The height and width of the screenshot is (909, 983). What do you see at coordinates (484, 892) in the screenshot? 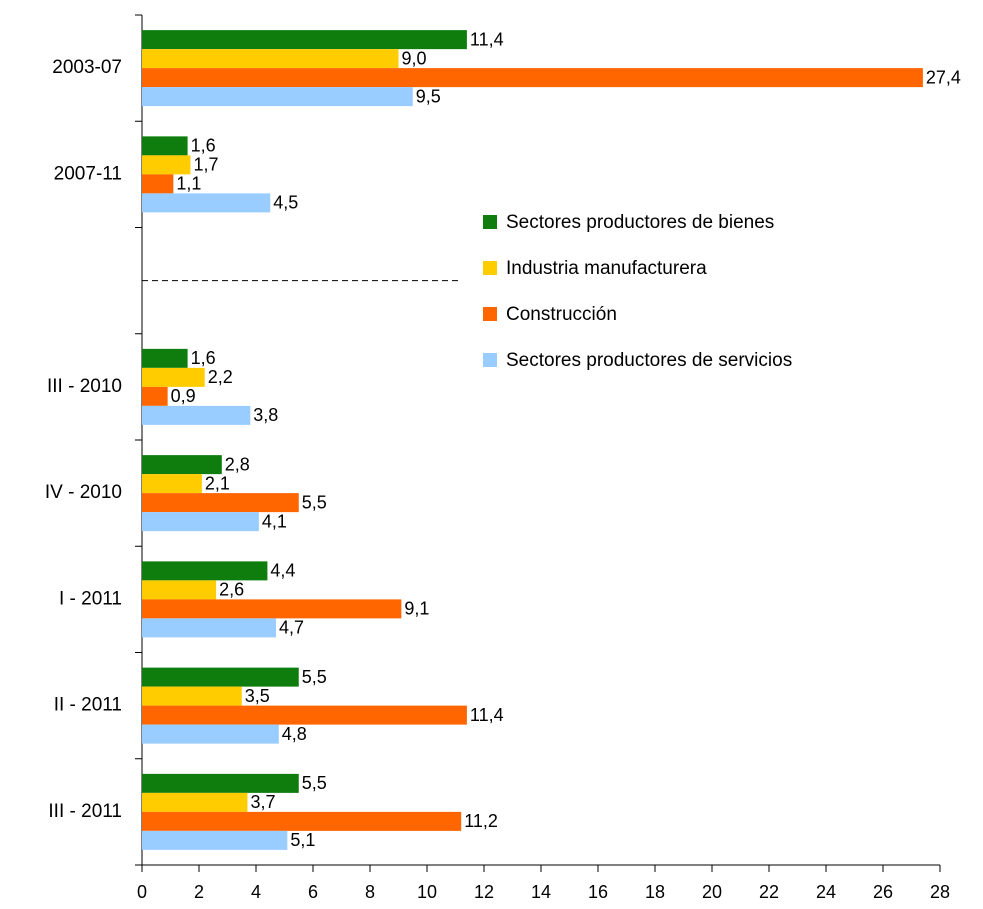
I see `x-tick-label: 12` at bounding box center [484, 892].